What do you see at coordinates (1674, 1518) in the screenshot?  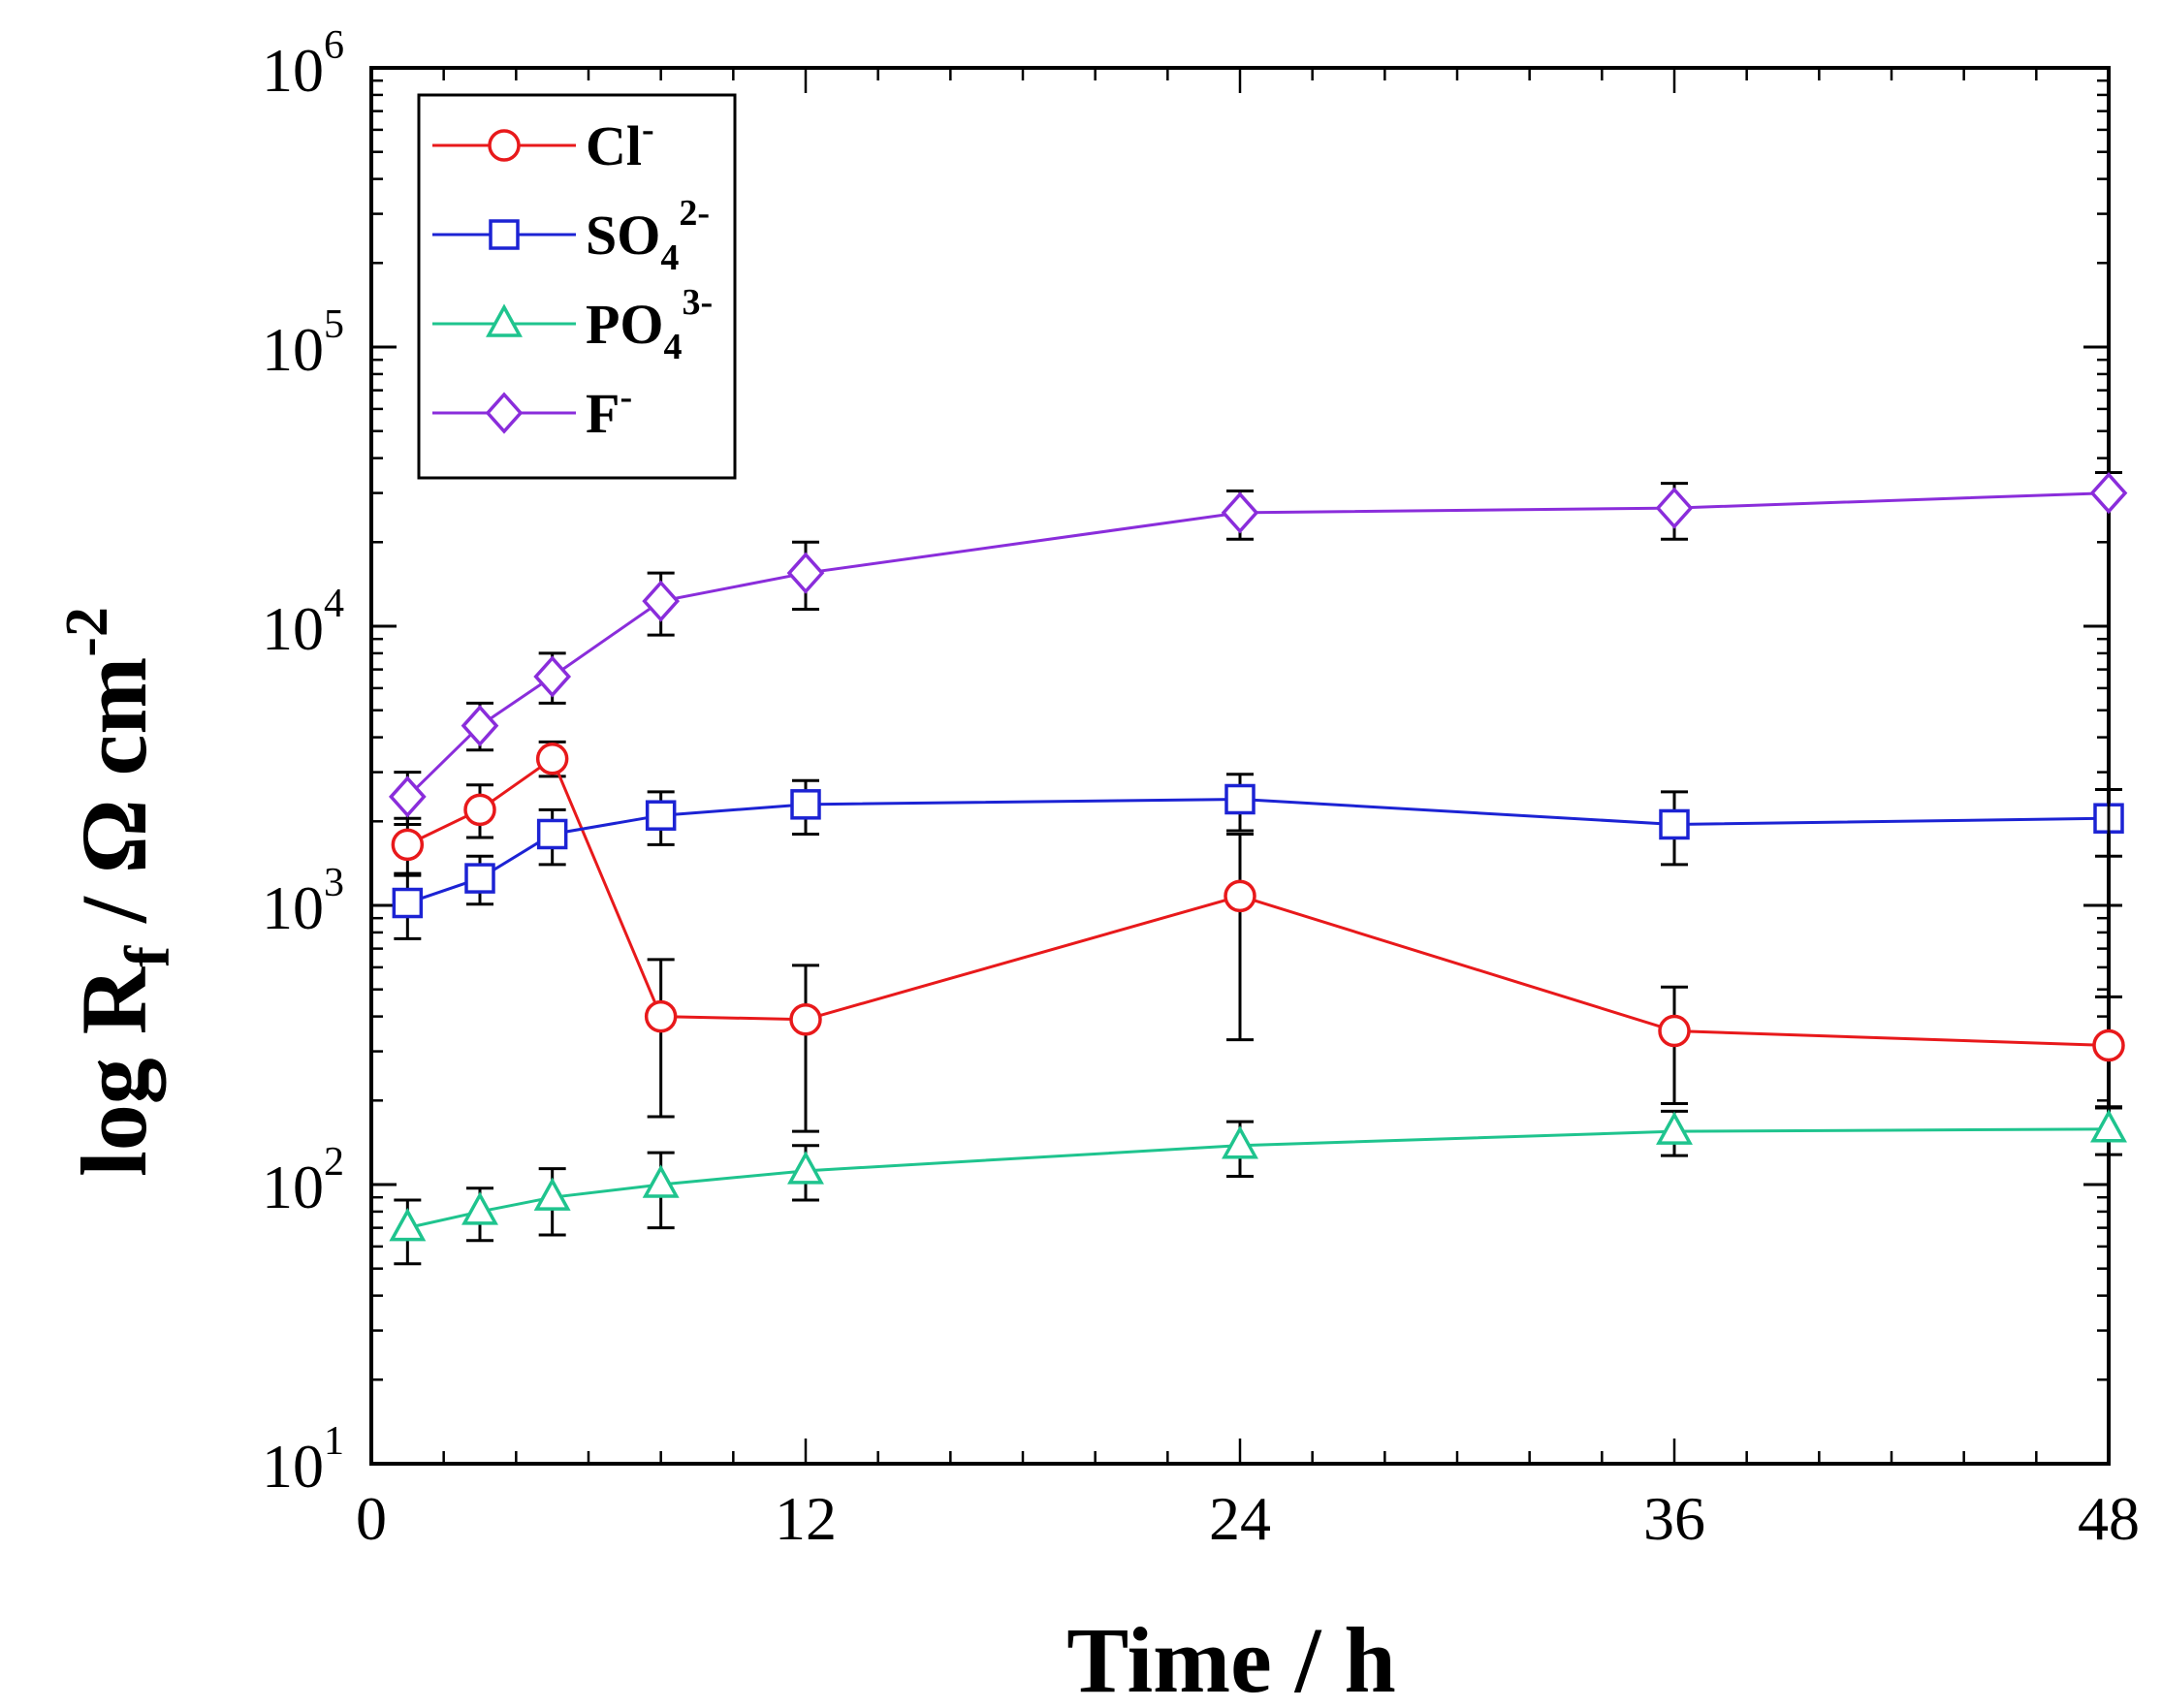 I see `x-tick-label: 36` at bounding box center [1674, 1518].